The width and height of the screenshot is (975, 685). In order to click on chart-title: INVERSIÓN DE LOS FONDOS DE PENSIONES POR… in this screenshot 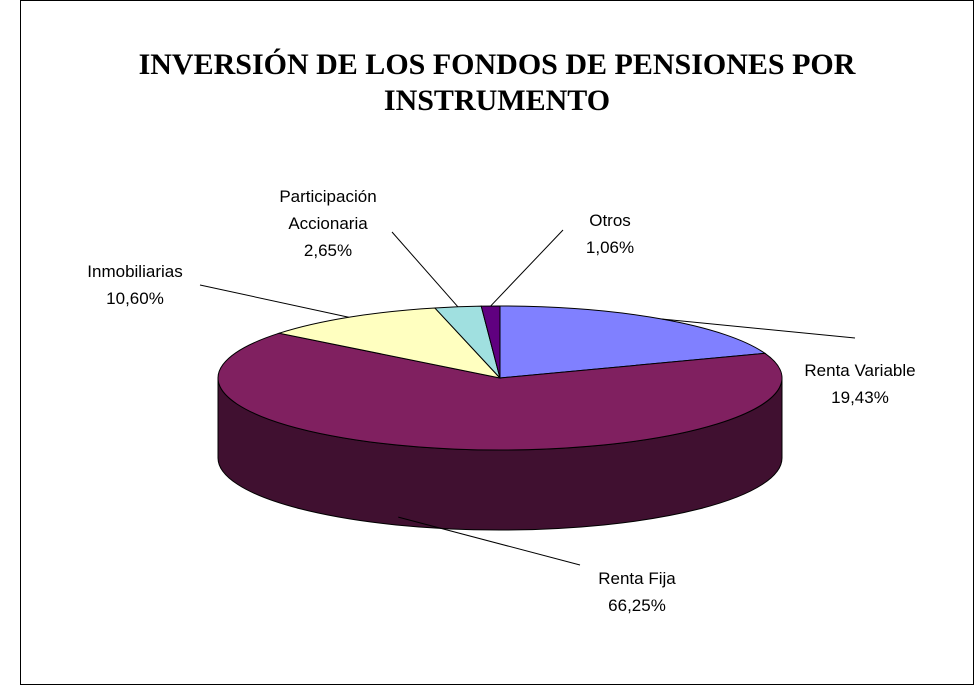, I will do `click(497, 82)`.